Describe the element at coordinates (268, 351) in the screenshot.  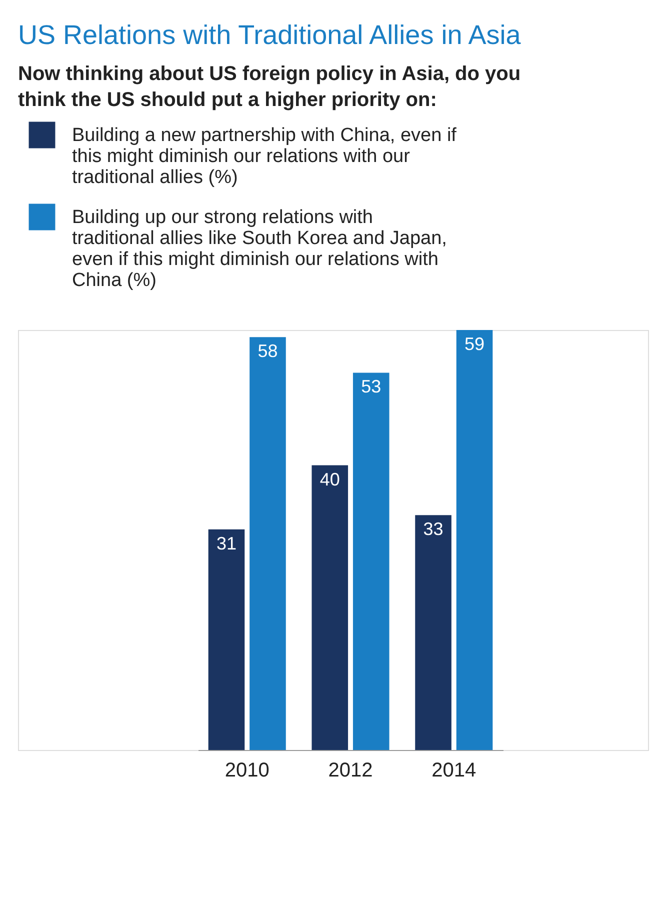
I see `data-label: 58` at that location.